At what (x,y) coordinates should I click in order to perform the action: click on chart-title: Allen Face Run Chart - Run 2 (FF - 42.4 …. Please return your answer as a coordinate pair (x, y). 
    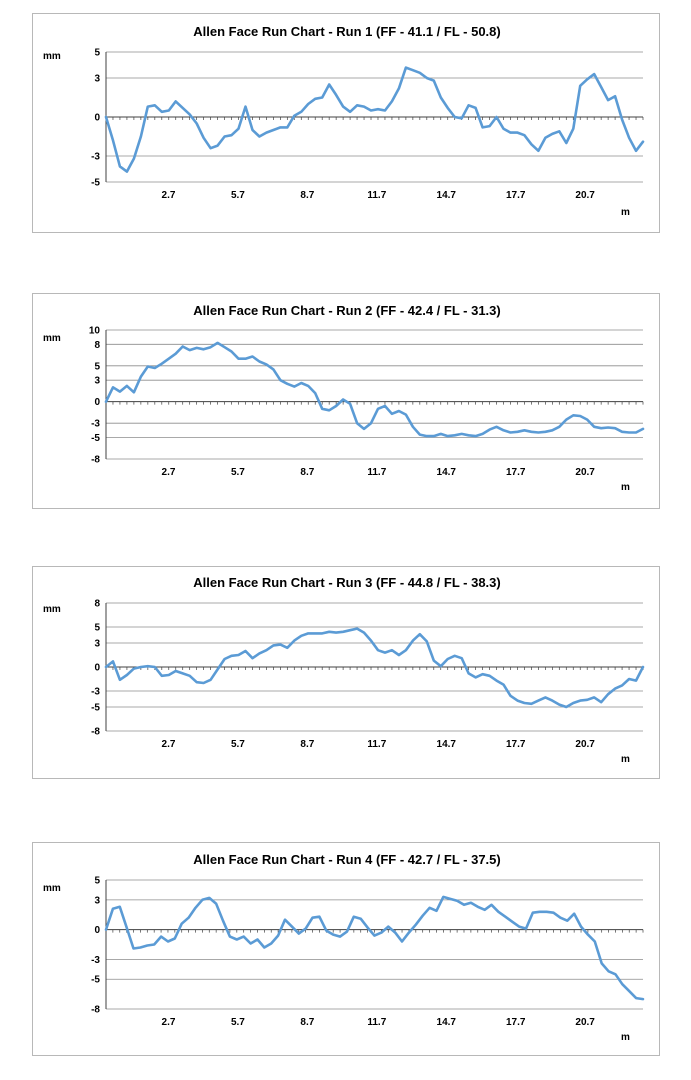
    Looking at the image, I should click on (346, 310).